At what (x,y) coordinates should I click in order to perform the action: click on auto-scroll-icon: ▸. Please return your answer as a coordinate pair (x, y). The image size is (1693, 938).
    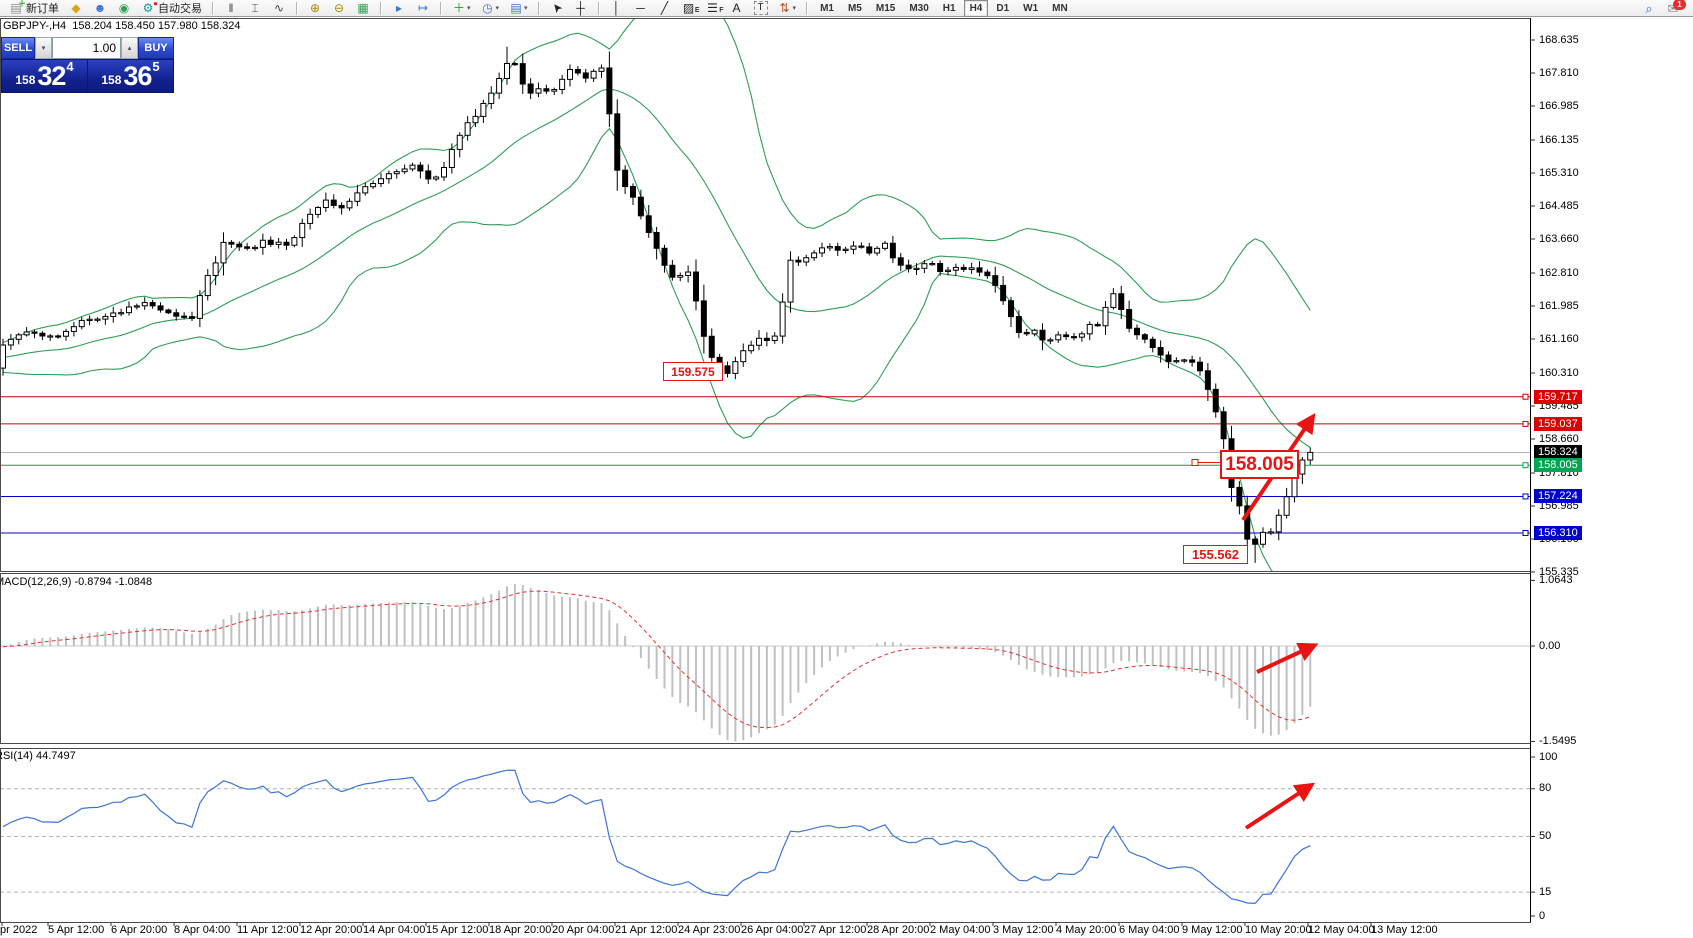
    Looking at the image, I should click on (399, 8).